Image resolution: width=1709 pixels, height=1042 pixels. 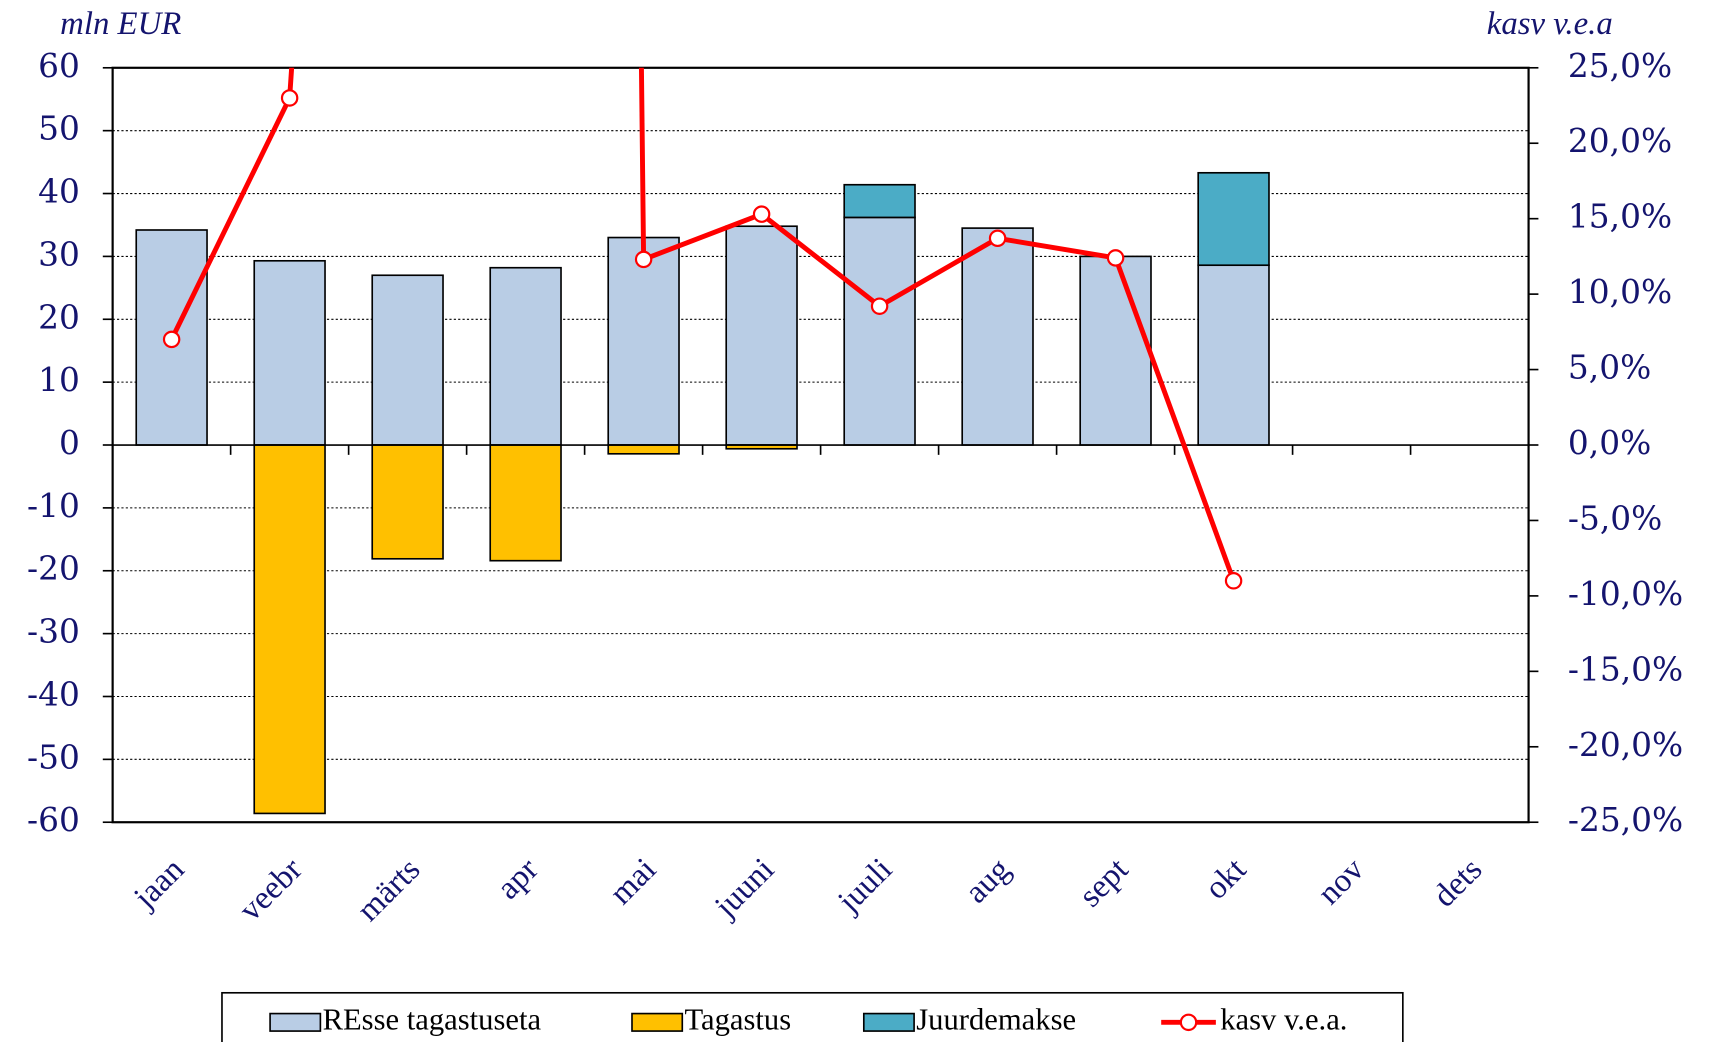 I want to click on y-tick-label: -20, so click(x=53, y=569).